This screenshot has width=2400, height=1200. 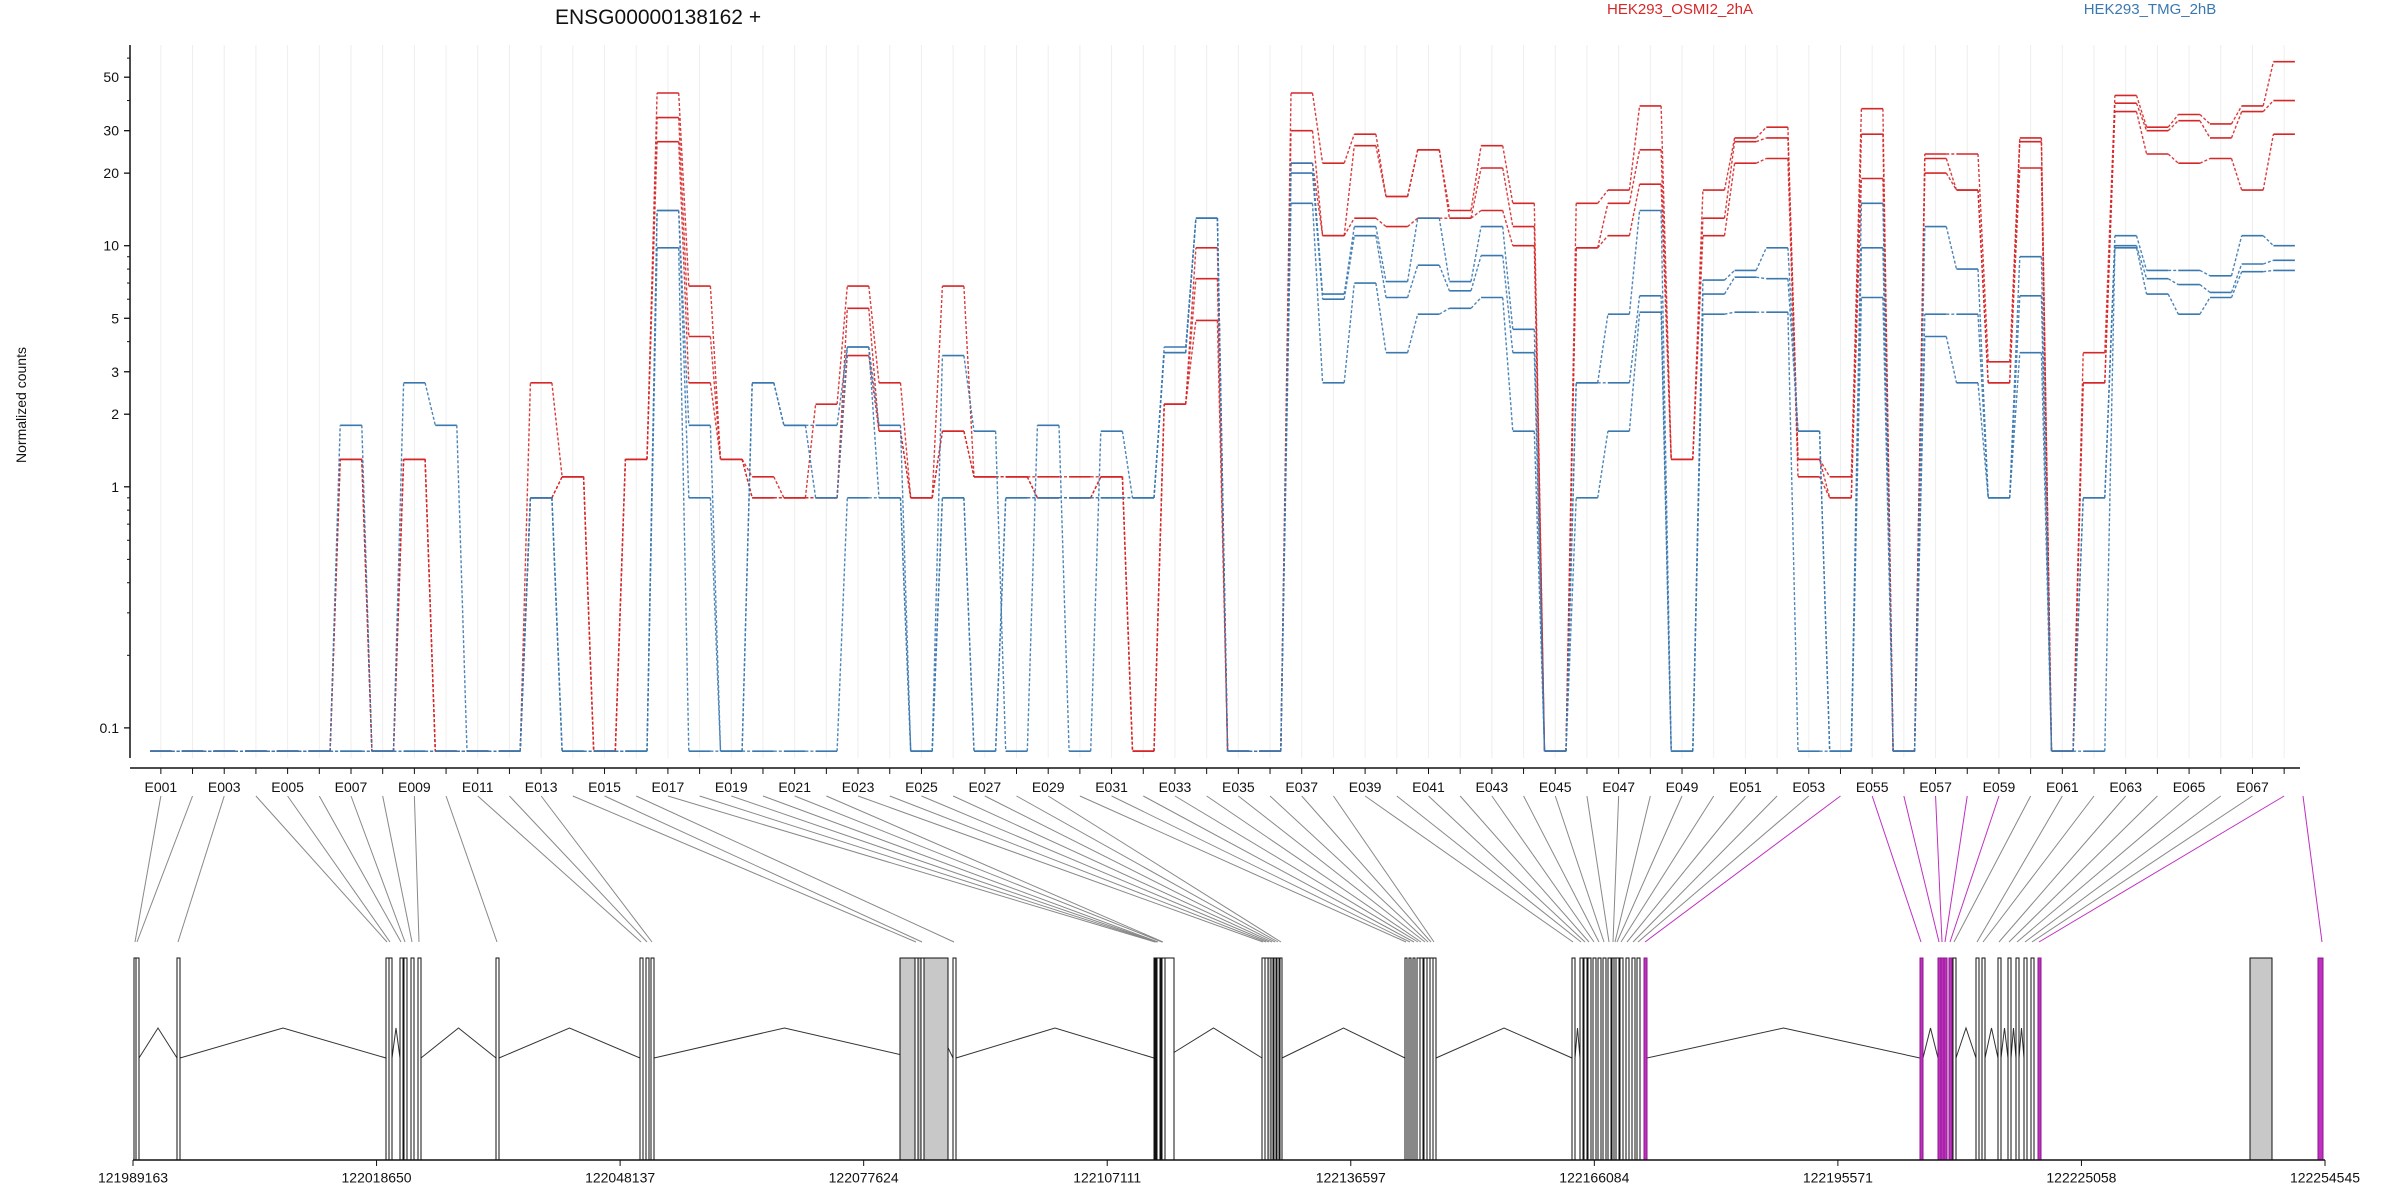 I want to click on y-tick-label: 2, so click(x=115, y=414).